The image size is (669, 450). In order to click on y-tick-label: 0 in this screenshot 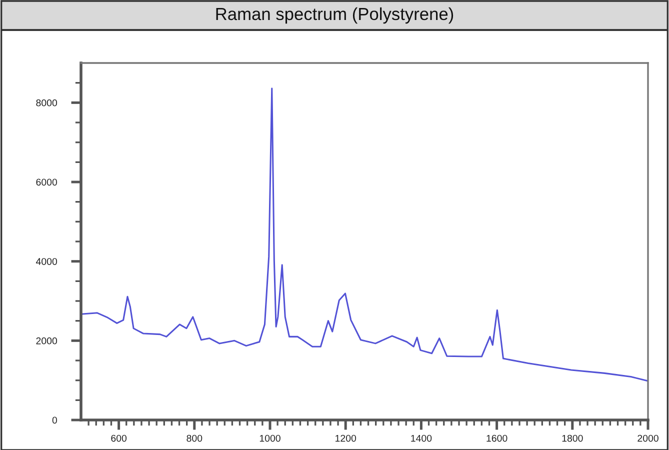, I will do `click(55, 420)`.